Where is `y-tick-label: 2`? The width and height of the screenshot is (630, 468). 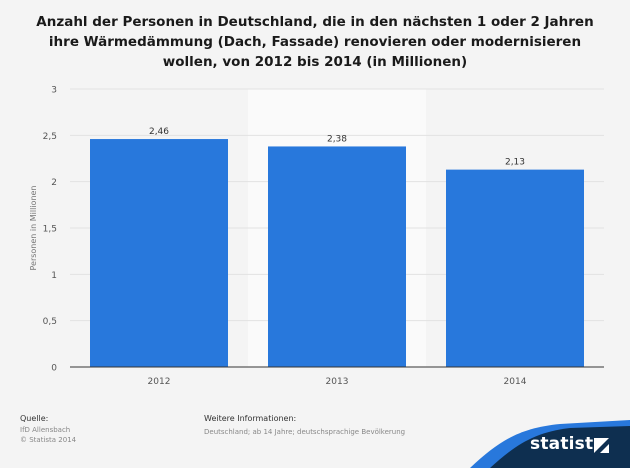
y-tick-label: 2 is located at coordinates (54, 183).